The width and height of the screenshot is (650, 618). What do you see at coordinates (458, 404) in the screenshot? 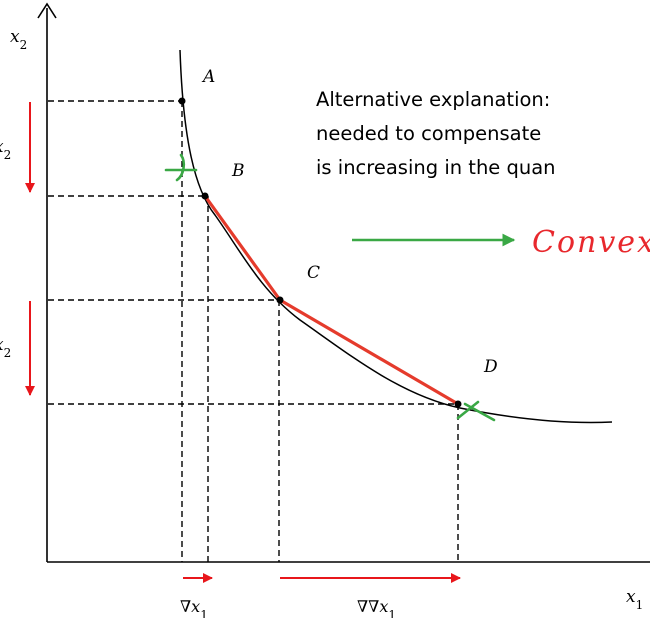
I see `point-d` at bounding box center [458, 404].